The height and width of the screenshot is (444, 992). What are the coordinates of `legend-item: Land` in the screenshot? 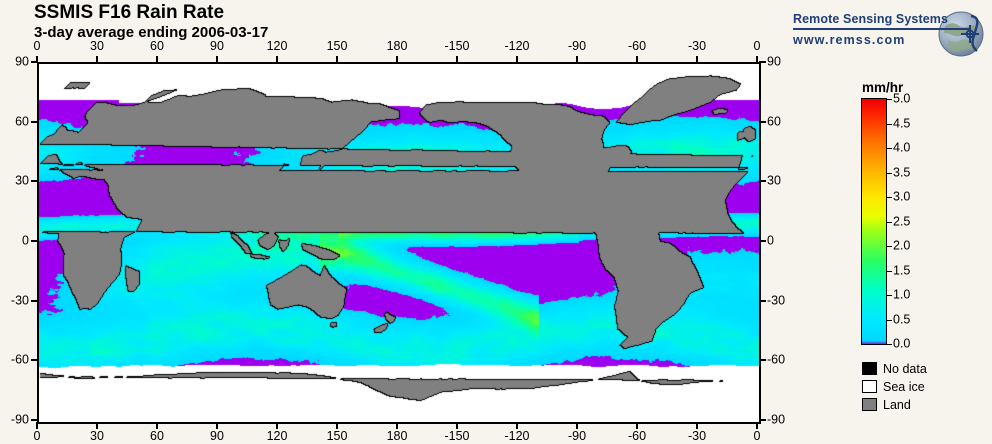 It's located at (925, 404).